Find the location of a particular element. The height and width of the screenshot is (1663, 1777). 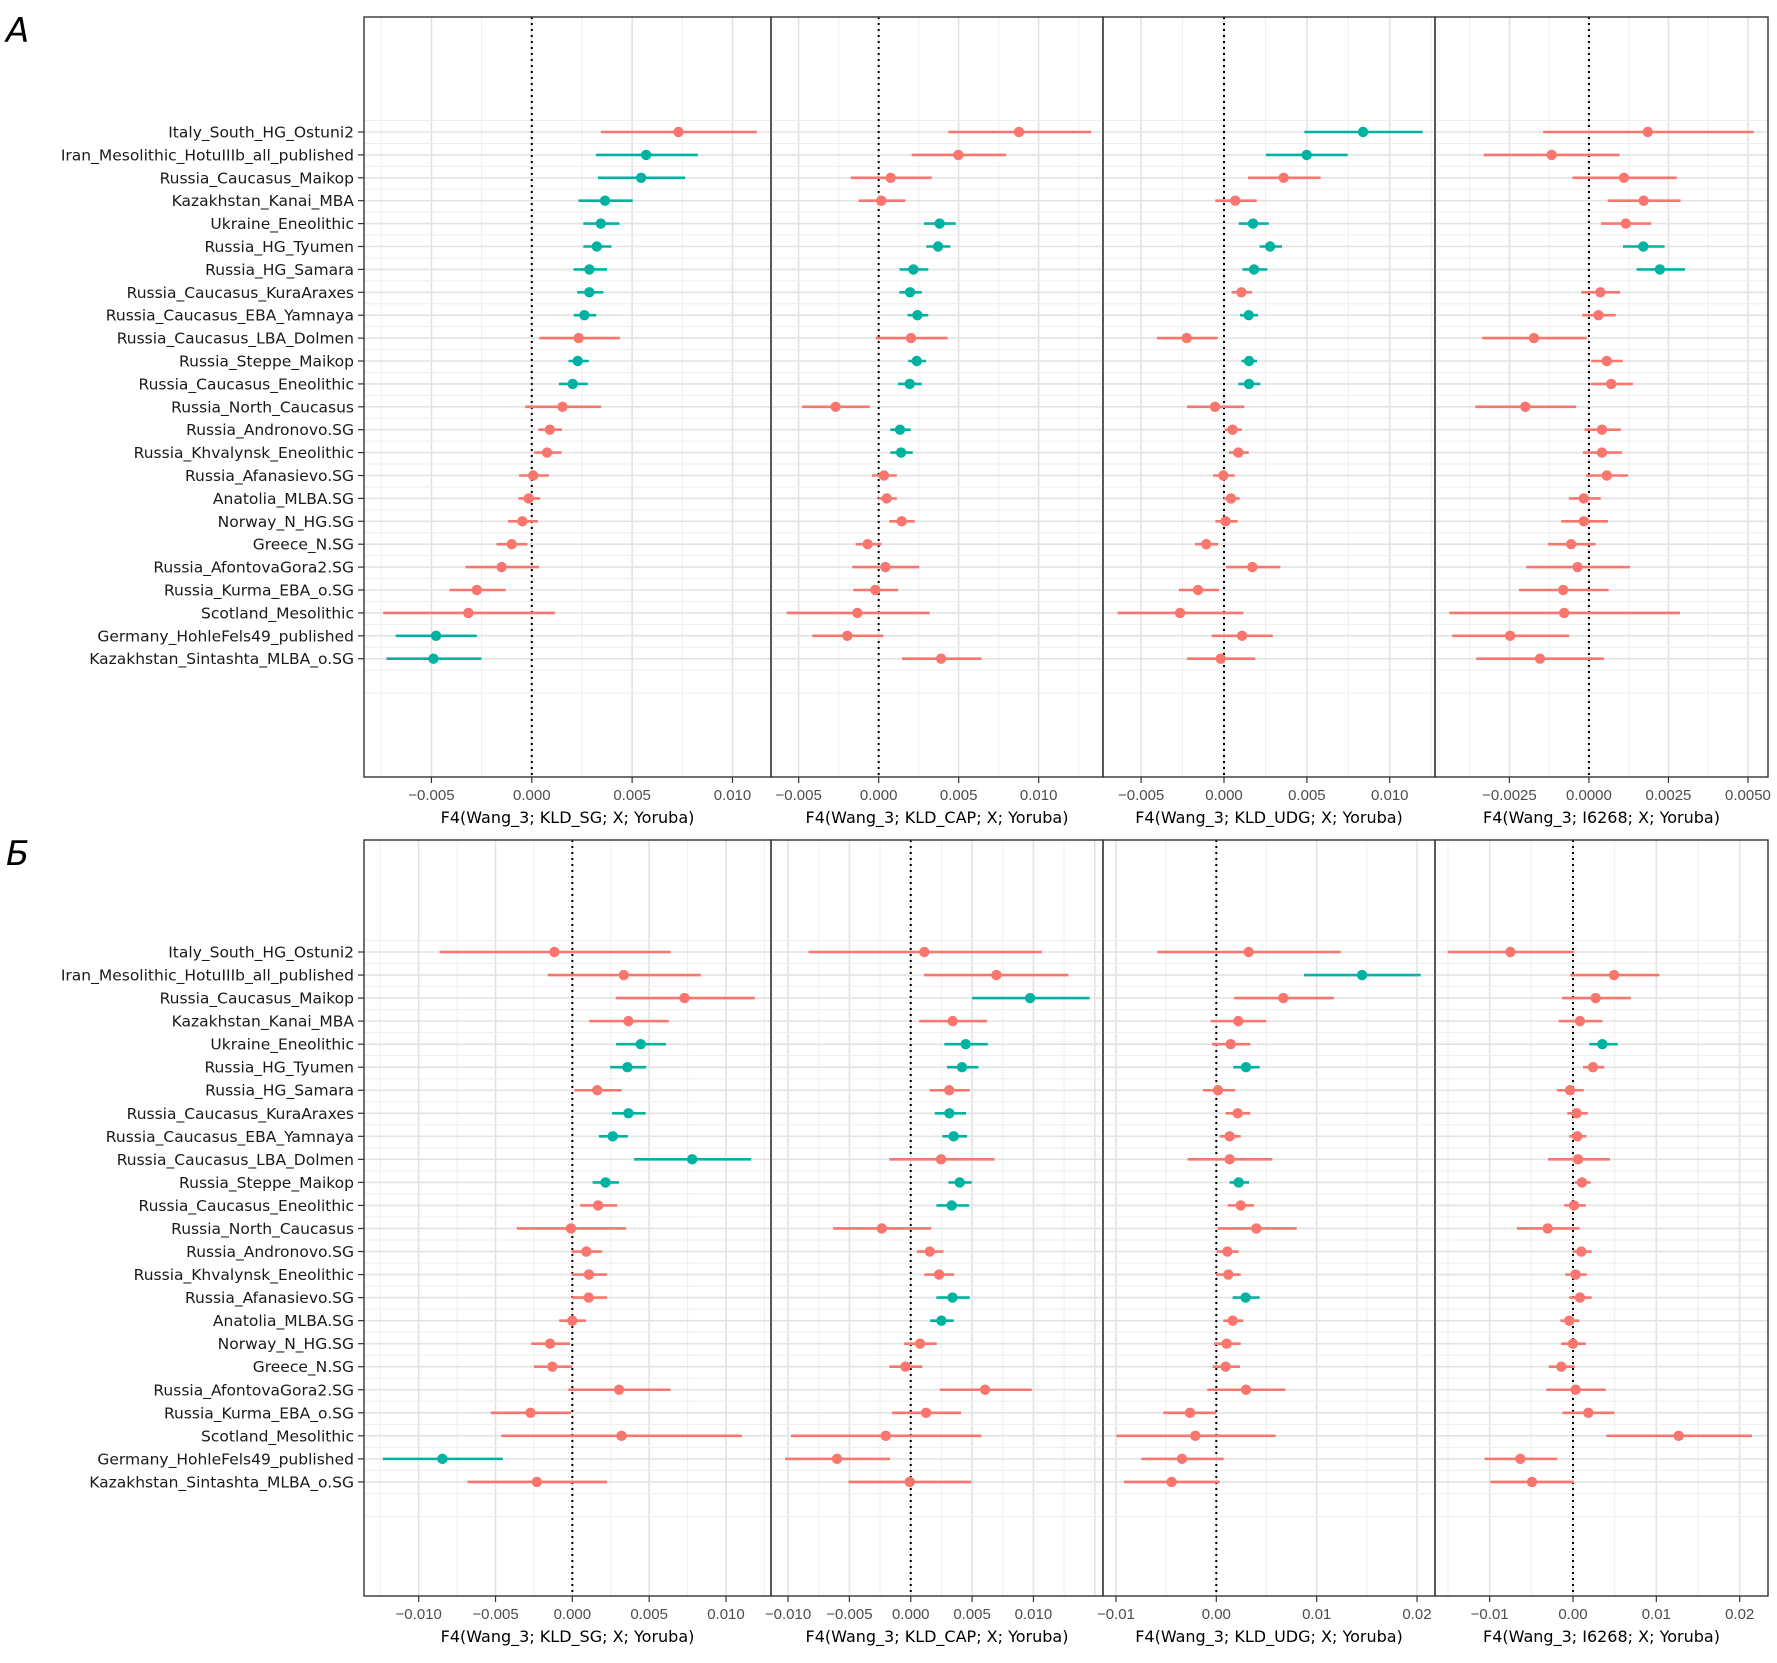

panel-letter: Б is located at coordinates (17, 854).